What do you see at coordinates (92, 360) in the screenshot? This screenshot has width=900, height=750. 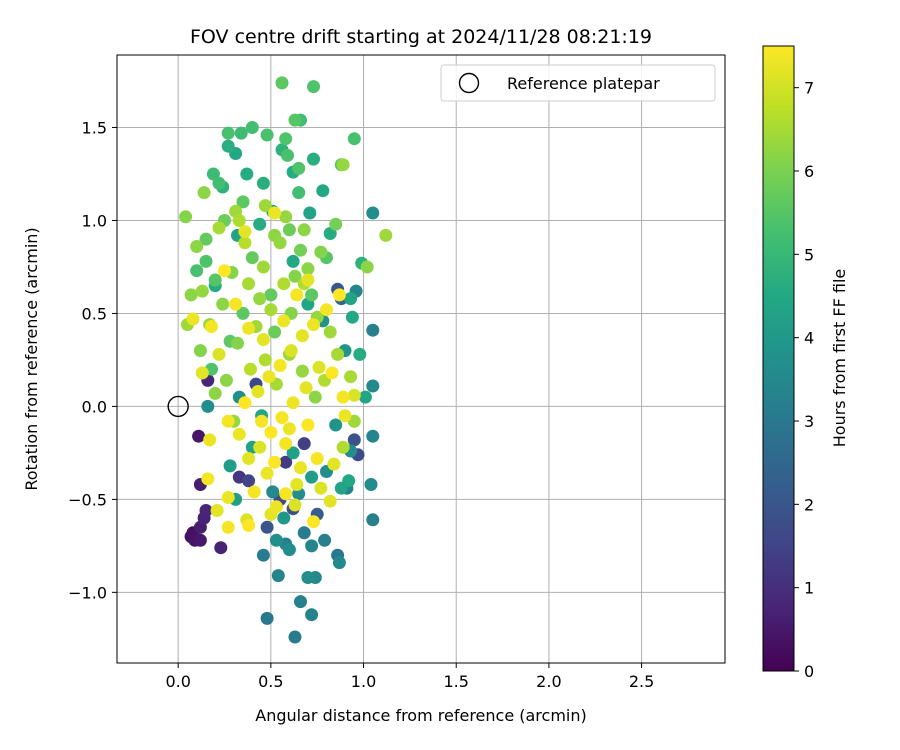 I see `y-axis-ticks: −1.0 −0.5 0.0 0.5 1.0 1.5` at bounding box center [92, 360].